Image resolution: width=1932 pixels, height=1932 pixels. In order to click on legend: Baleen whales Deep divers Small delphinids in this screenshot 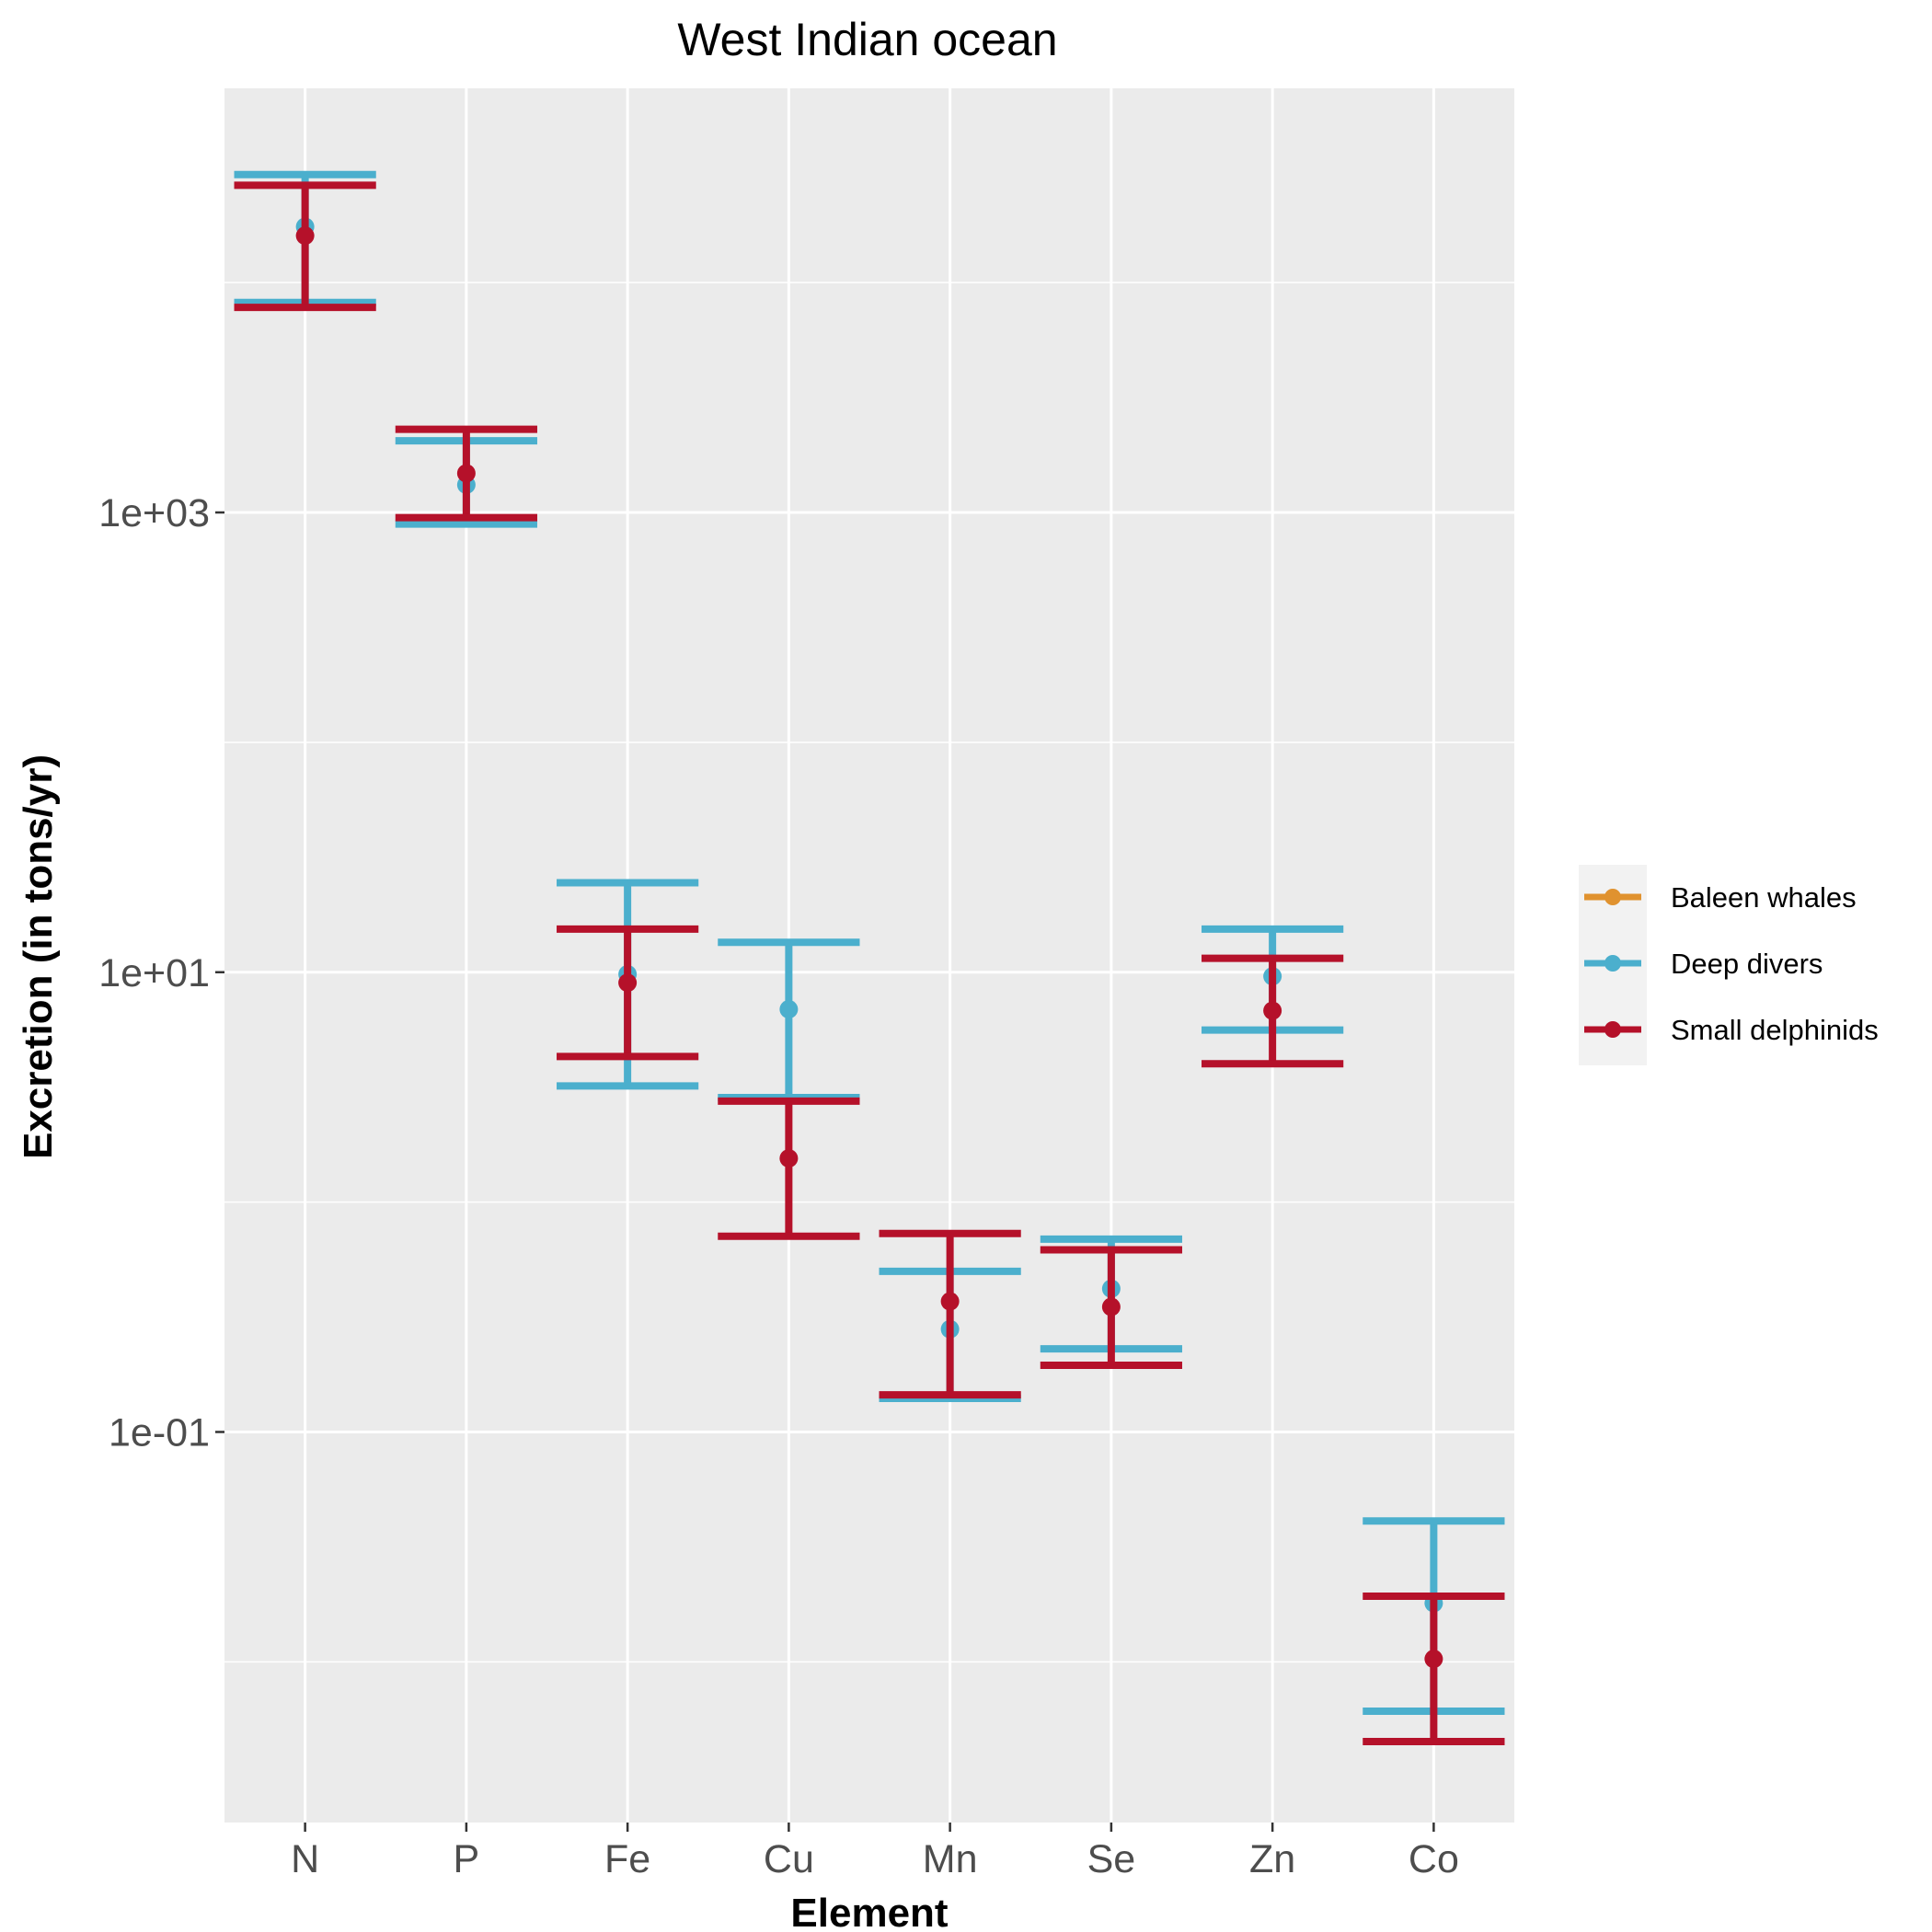, I will do `click(1729, 965)`.